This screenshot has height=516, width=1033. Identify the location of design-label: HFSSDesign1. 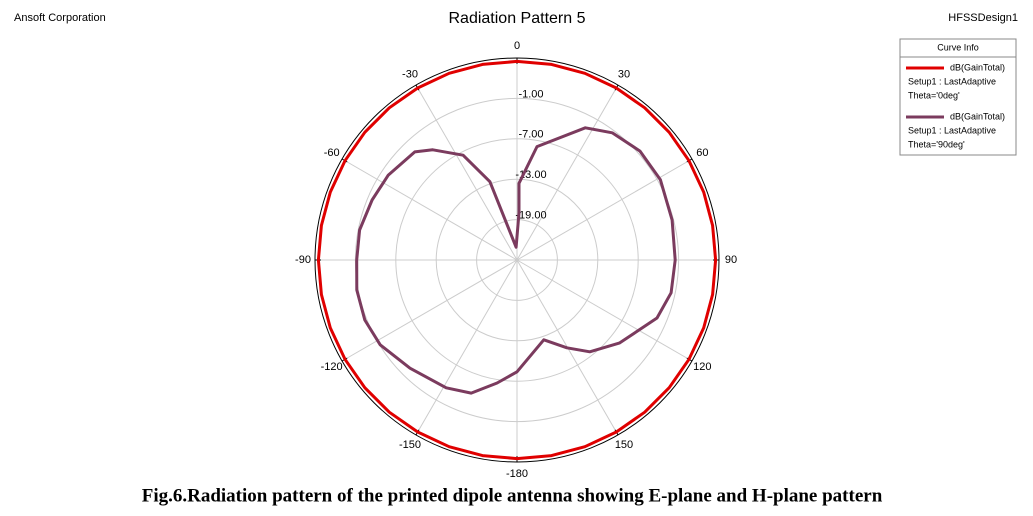
(983, 18).